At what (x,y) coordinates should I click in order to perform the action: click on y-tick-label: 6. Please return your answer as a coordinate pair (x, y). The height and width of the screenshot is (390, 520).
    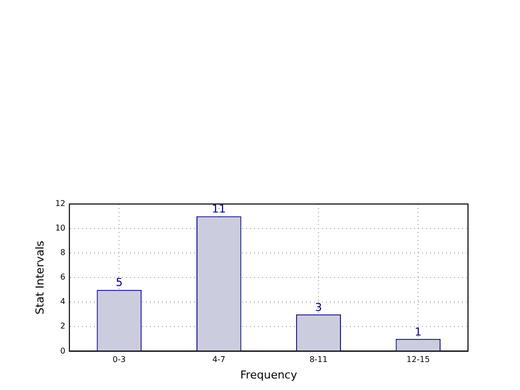
    Looking at the image, I should click on (63, 277).